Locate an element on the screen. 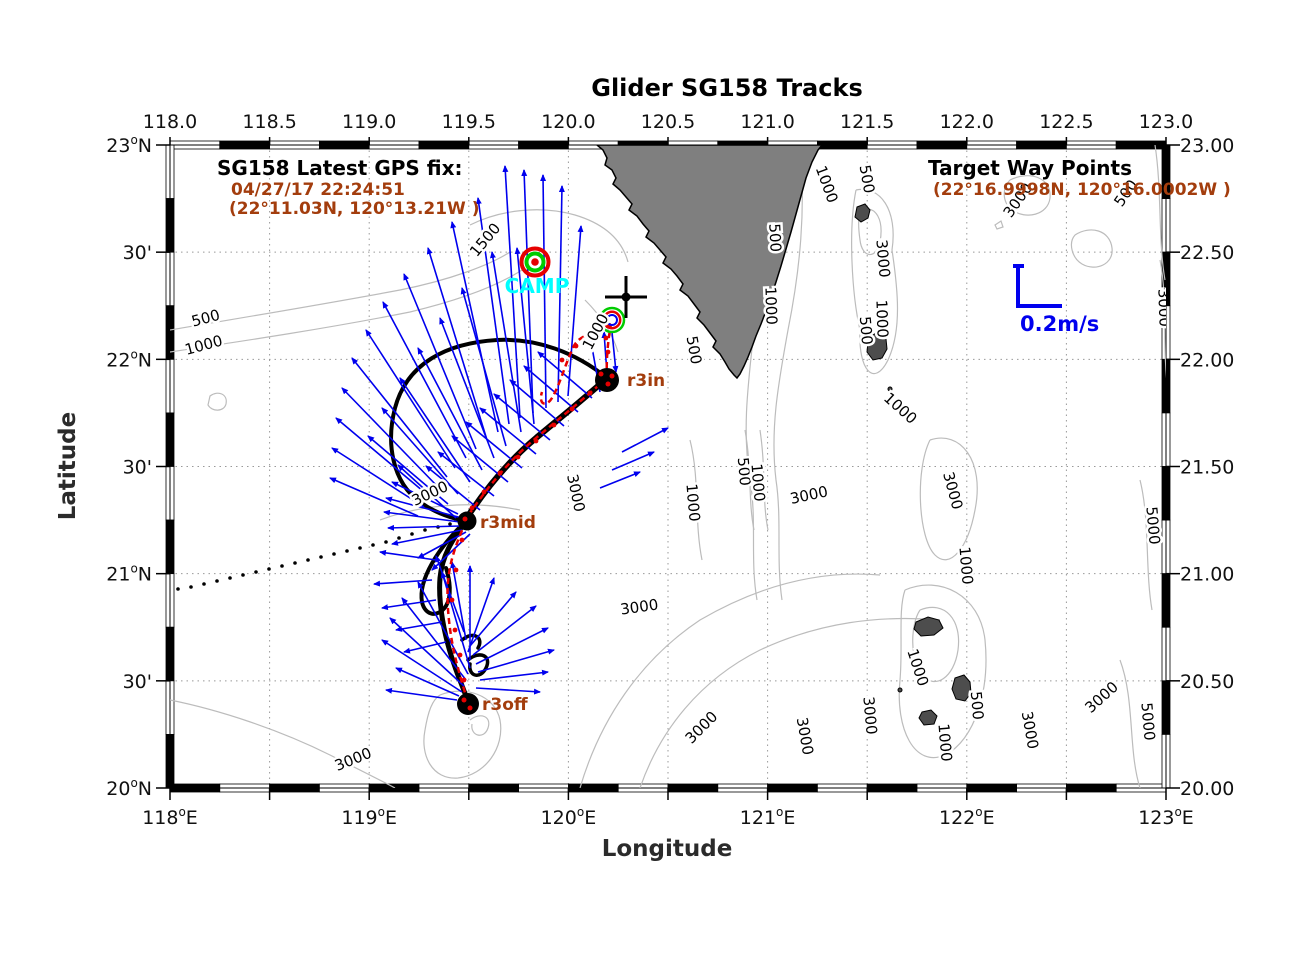  camp-marker is located at coordinates (535, 262).